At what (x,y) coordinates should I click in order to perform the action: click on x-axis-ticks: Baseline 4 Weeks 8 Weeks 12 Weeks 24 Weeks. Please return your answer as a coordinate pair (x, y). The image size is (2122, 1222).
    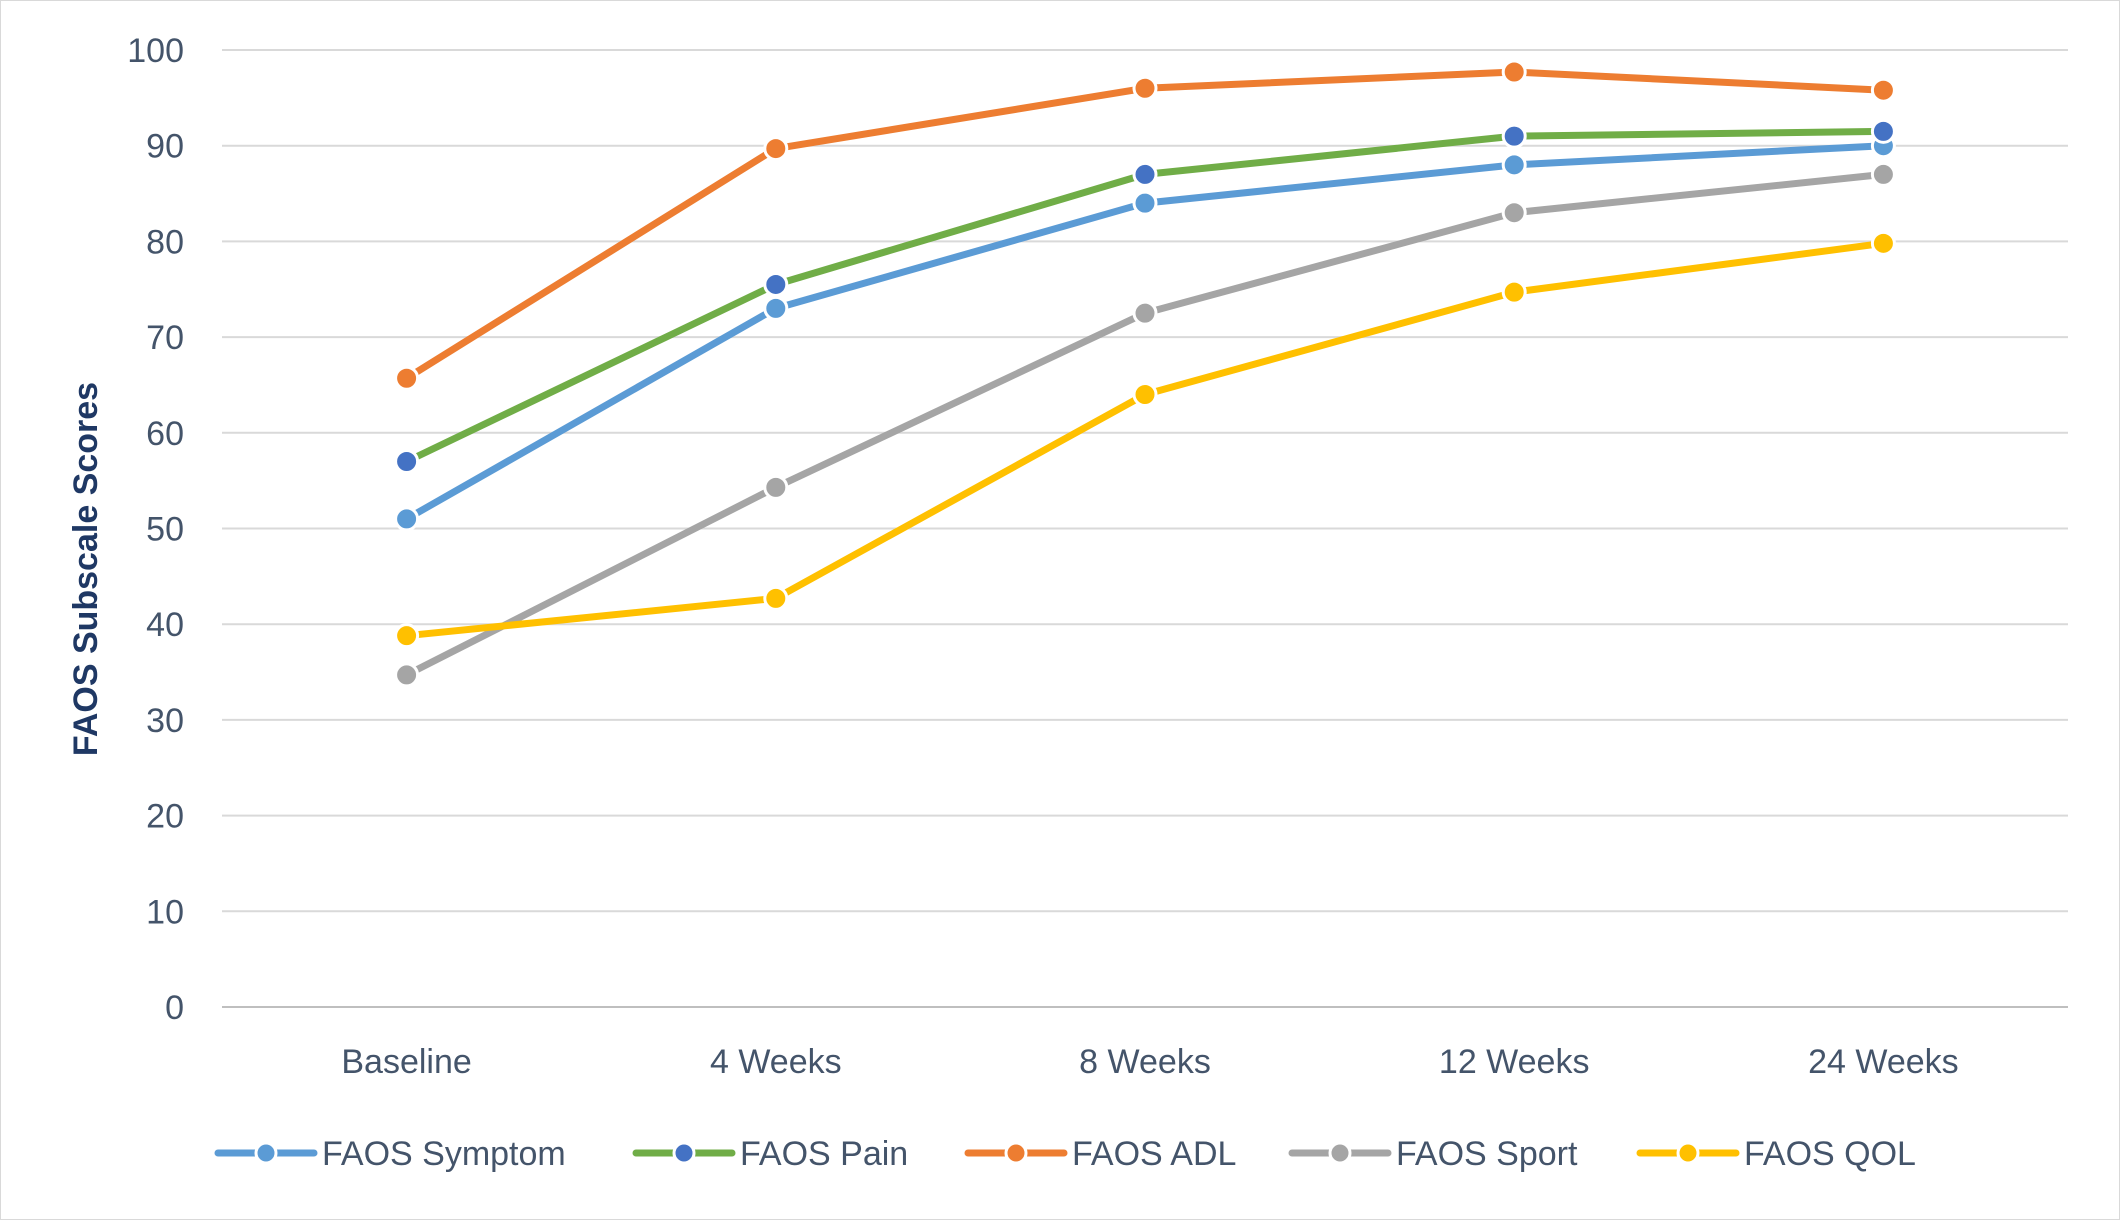
    Looking at the image, I should click on (1149, 1062).